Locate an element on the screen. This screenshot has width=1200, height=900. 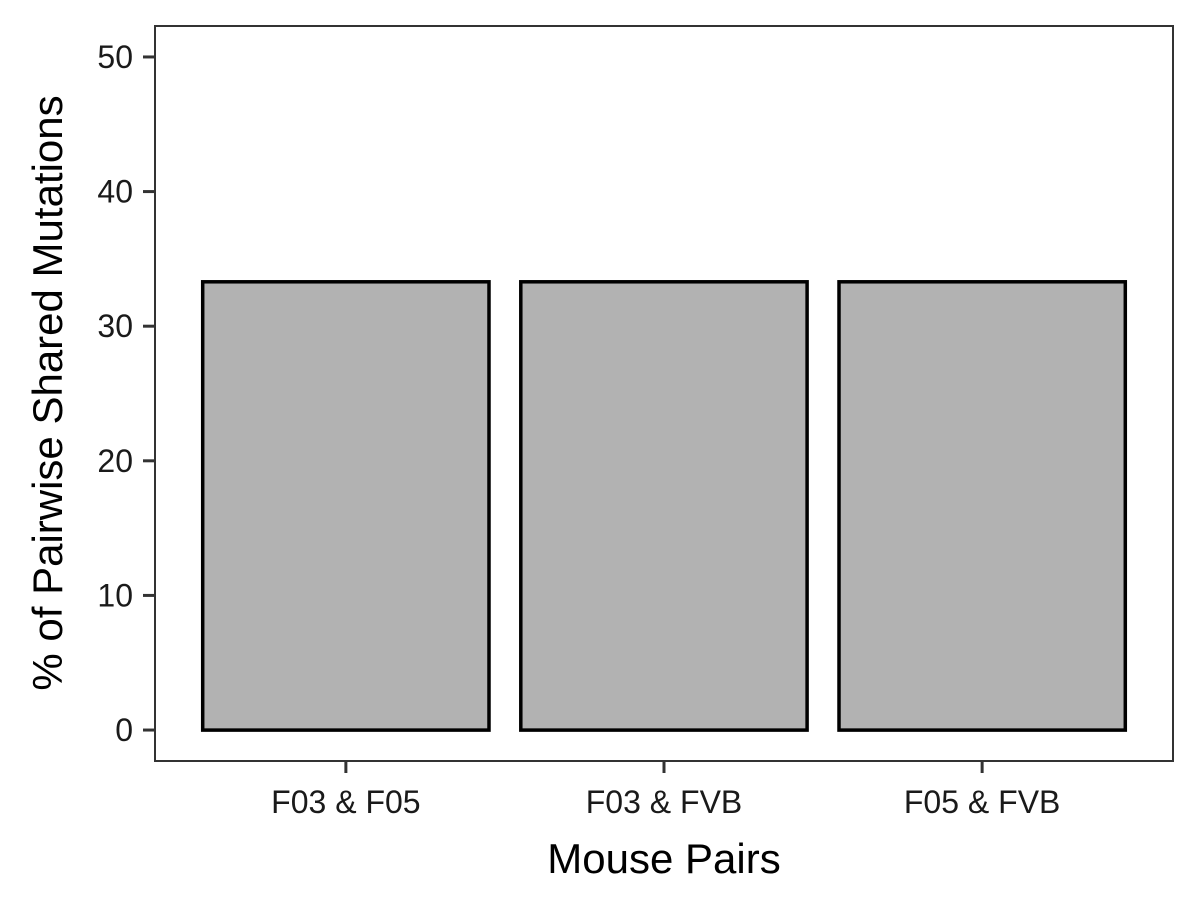
y-tick-label: 10 is located at coordinates (115, 595).